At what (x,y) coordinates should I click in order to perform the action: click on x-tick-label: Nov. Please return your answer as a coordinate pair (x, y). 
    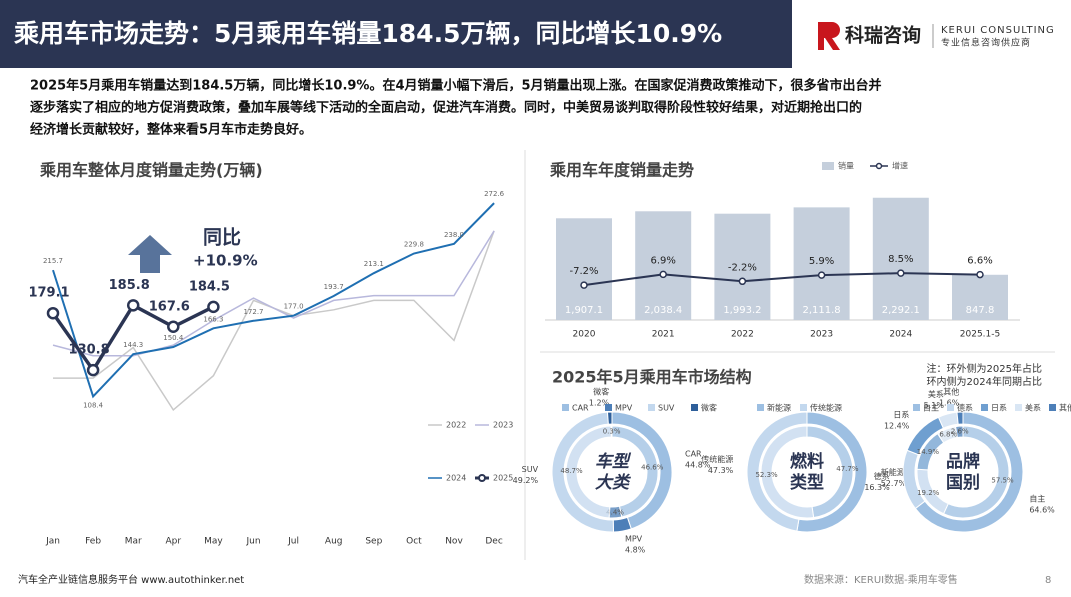
    Looking at the image, I should click on (454, 542).